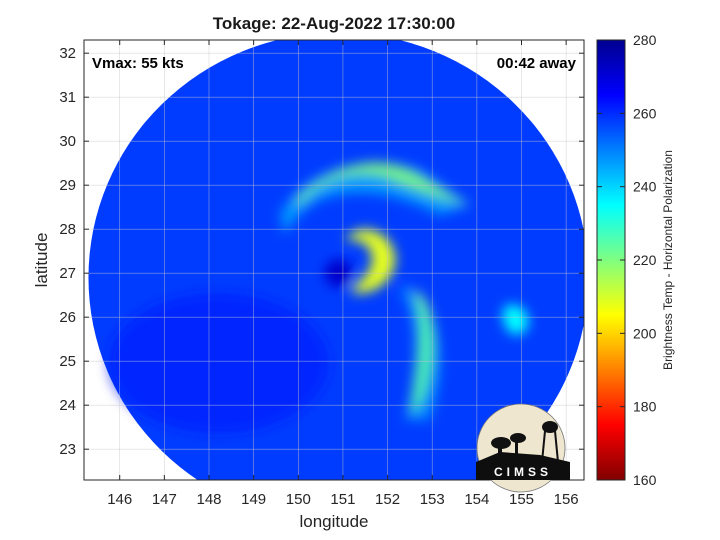 This screenshot has height=540, width=720. What do you see at coordinates (645, 480) in the screenshot?
I see `colorbar-tick-label: 160` at bounding box center [645, 480].